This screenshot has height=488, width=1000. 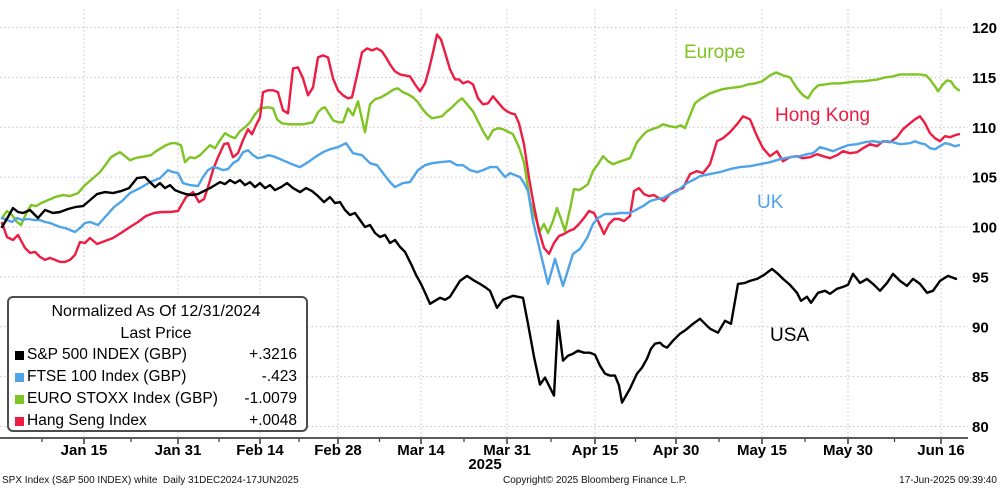 I want to click on legend-series-value: -.423, so click(x=279, y=376).